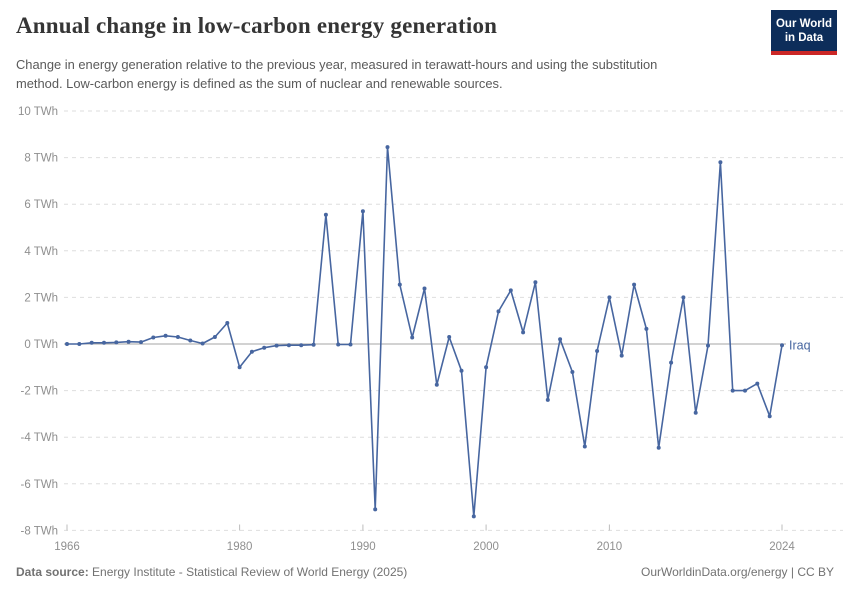 The image size is (850, 600). Describe the element at coordinates (363, 547) in the screenshot. I see `x-axis-label: 1990` at that location.